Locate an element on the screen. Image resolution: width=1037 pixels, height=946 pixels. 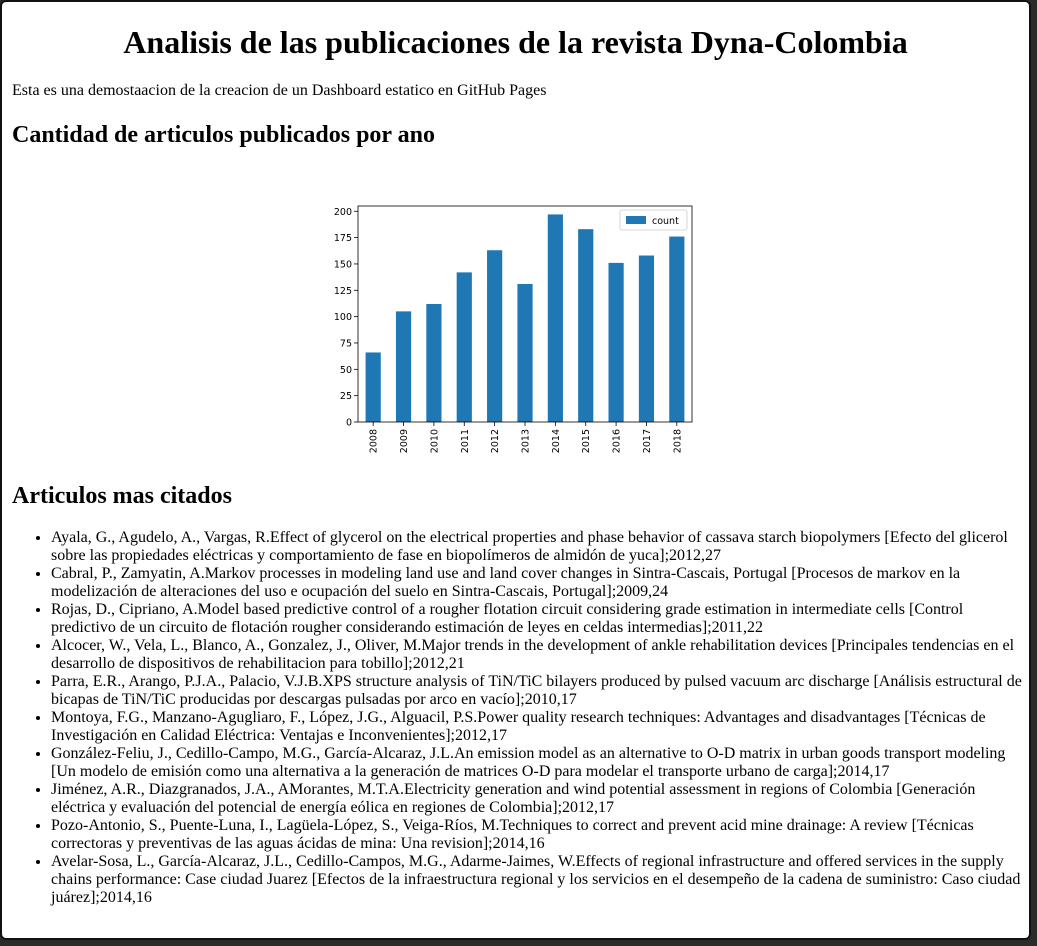
x-tick-label: 2014 is located at coordinates (556, 441).